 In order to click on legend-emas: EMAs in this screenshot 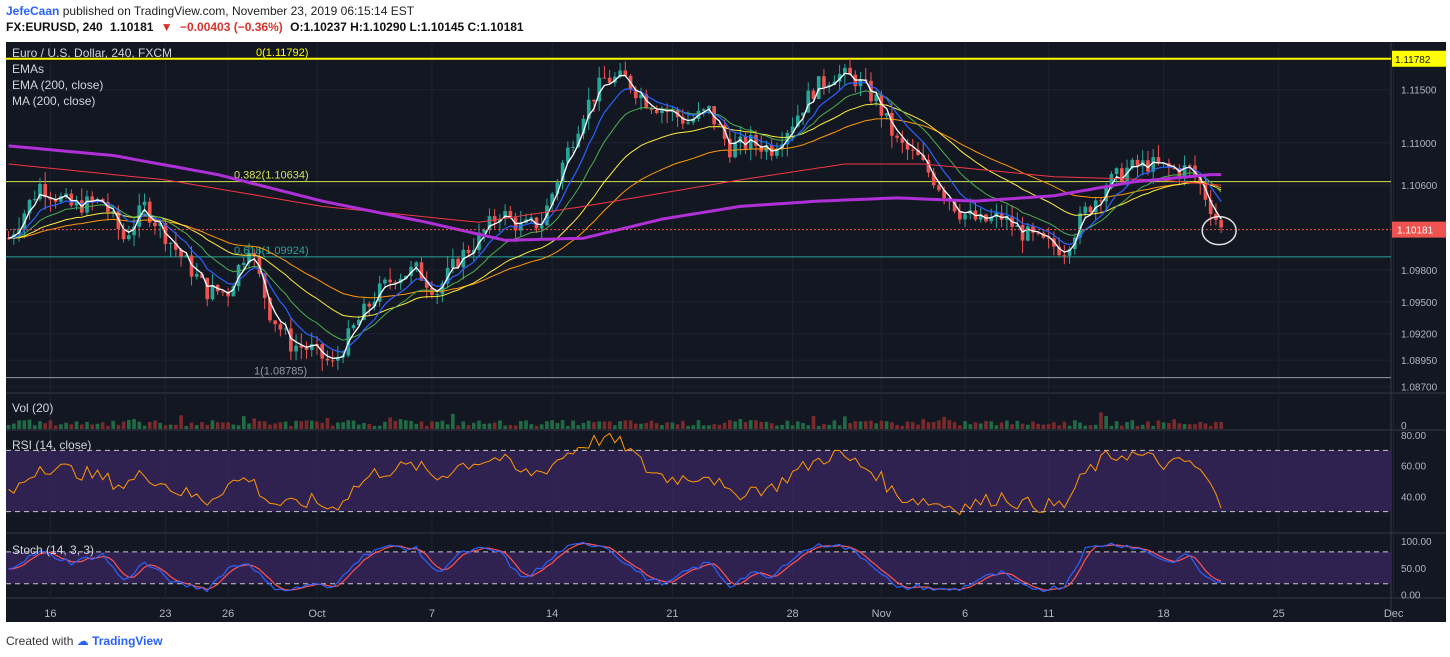, I will do `click(28, 69)`.